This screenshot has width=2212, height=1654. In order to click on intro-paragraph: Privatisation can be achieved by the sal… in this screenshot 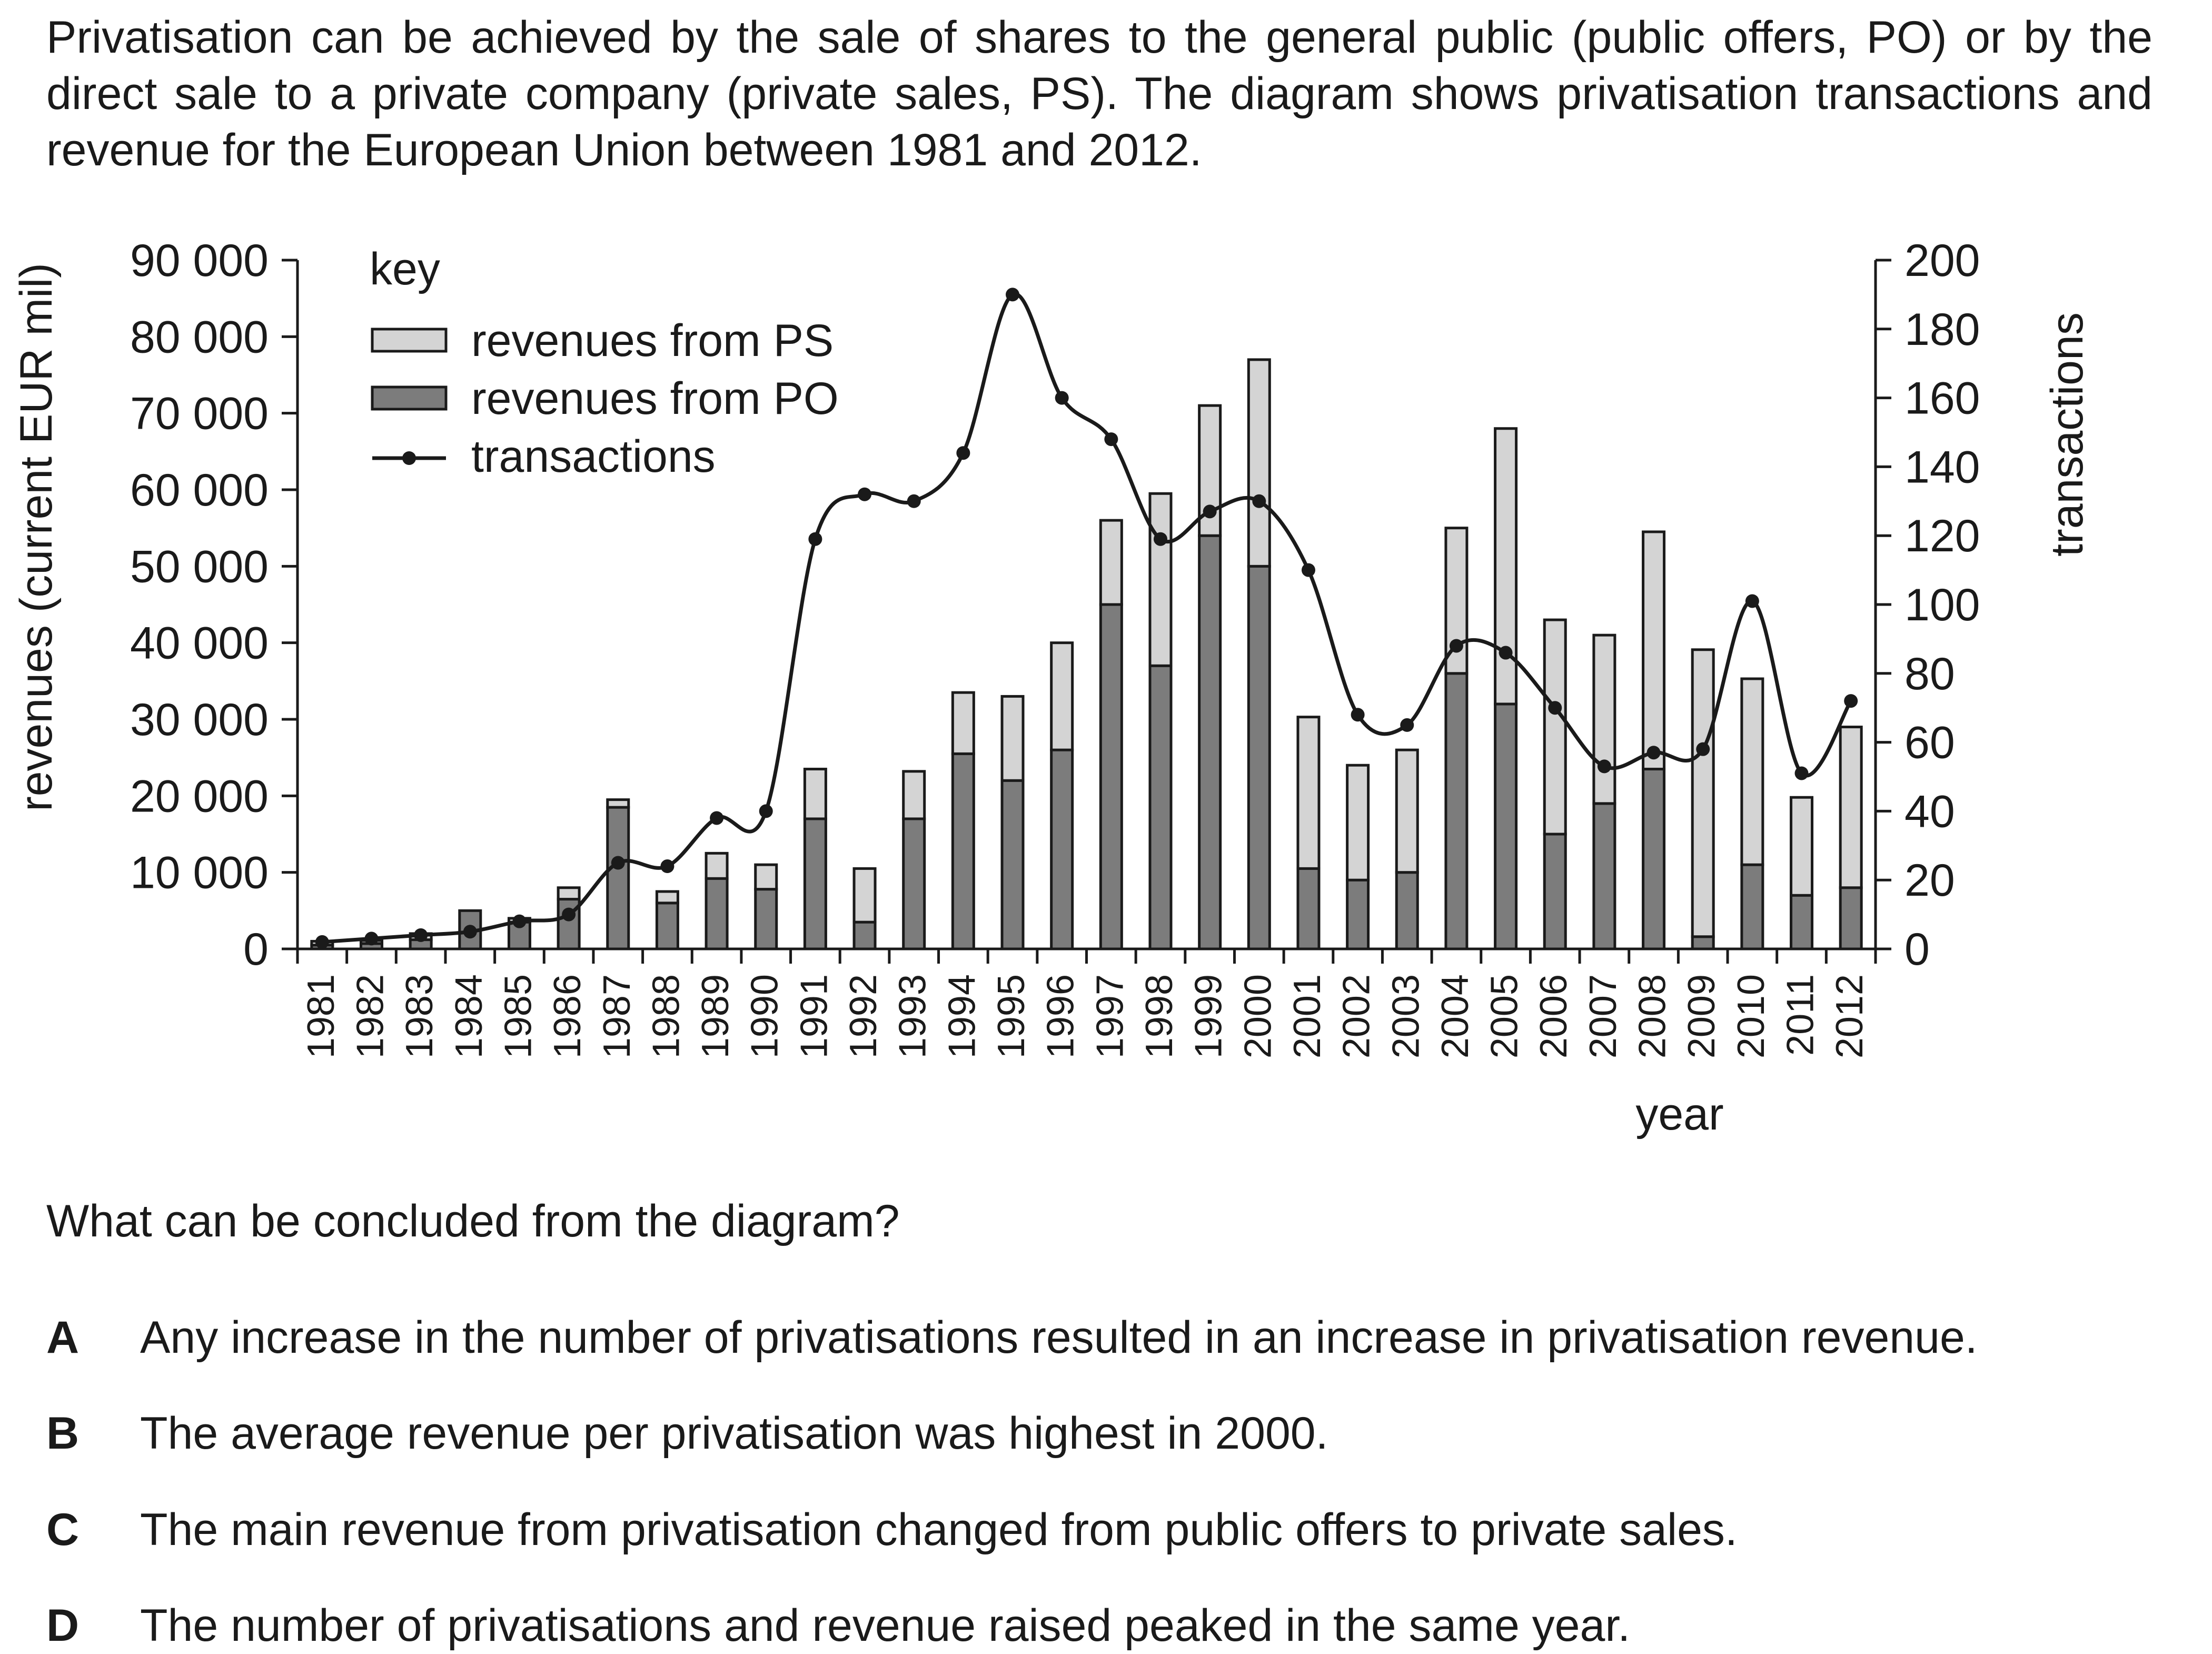, I will do `click(1099, 94)`.